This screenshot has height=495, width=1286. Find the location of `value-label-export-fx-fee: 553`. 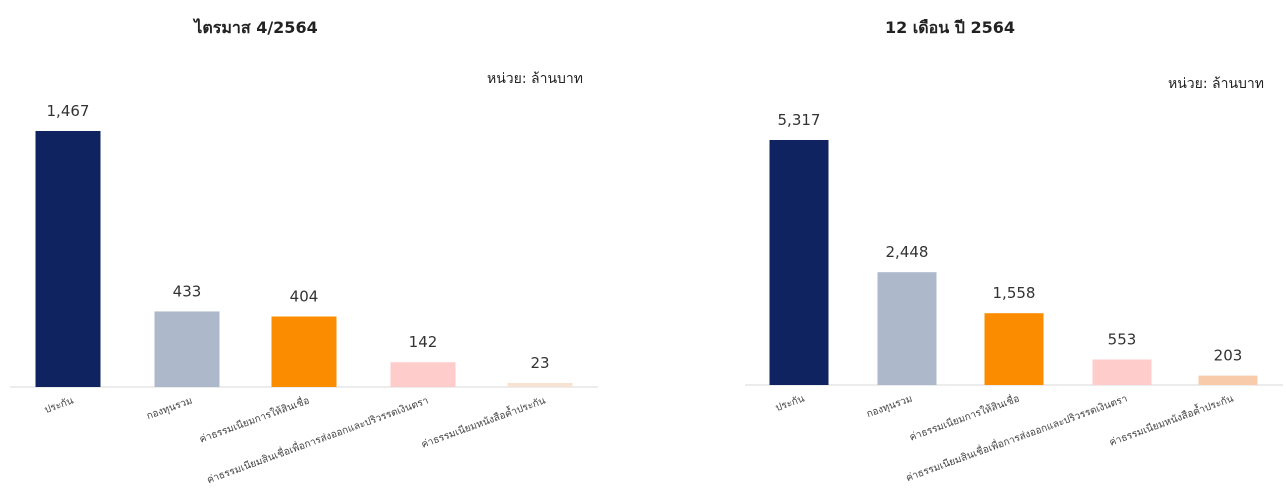

value-label-export-fx-fee: 553 is located at coordinates (1122, 340).